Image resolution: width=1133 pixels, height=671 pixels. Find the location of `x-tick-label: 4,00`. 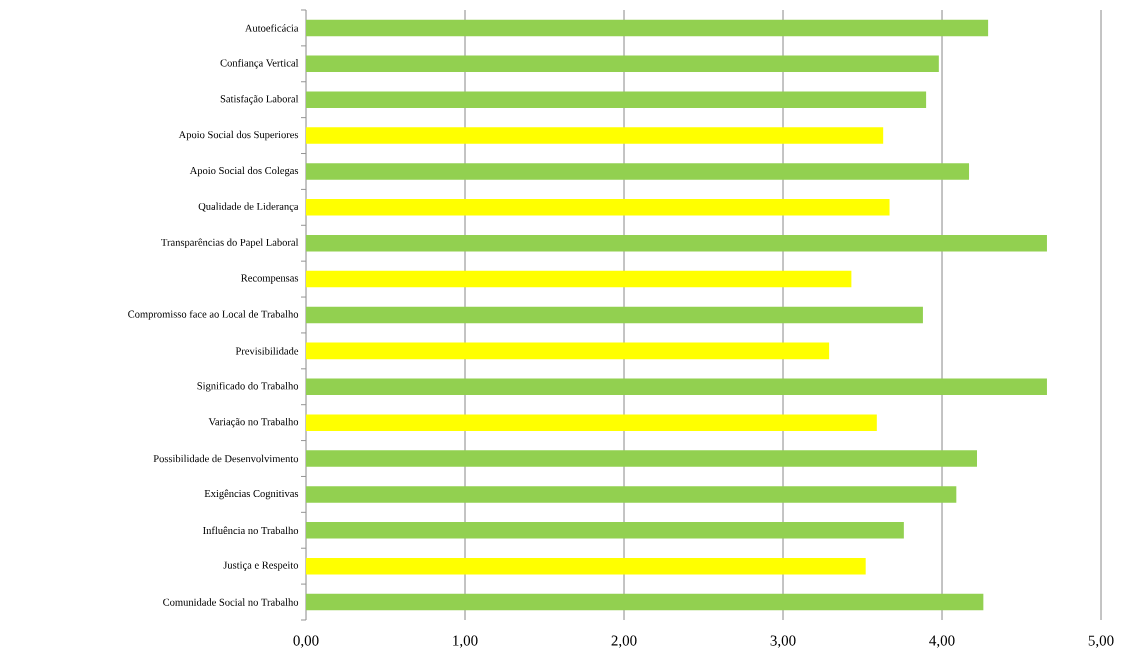

x-tick-label: 4,00 is located at coordinates (942, 641).